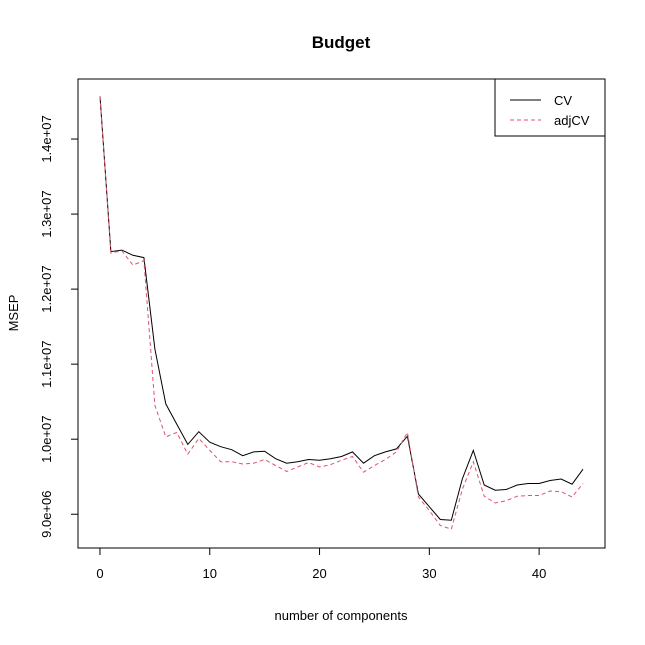  Describe the element at coordinates (46, 364) in the screenshot. I see `y-tick-label: 1.1e+07` at that location.